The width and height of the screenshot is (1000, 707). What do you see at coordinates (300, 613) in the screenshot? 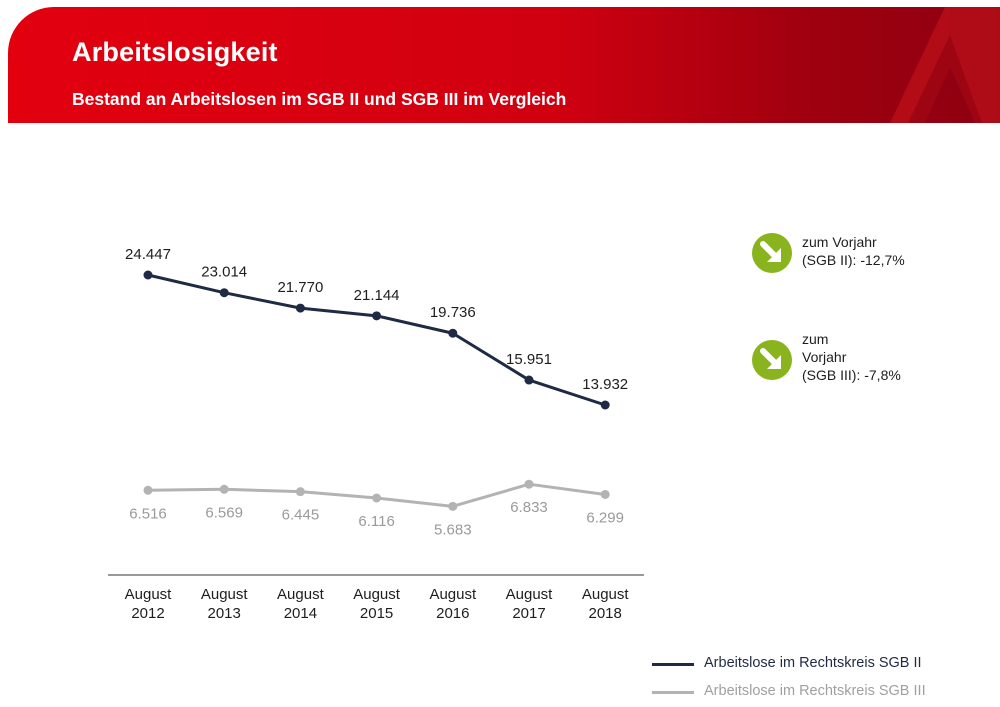
I see `x-tick-label-2-1: 2014` at bounding box center [300, 613].